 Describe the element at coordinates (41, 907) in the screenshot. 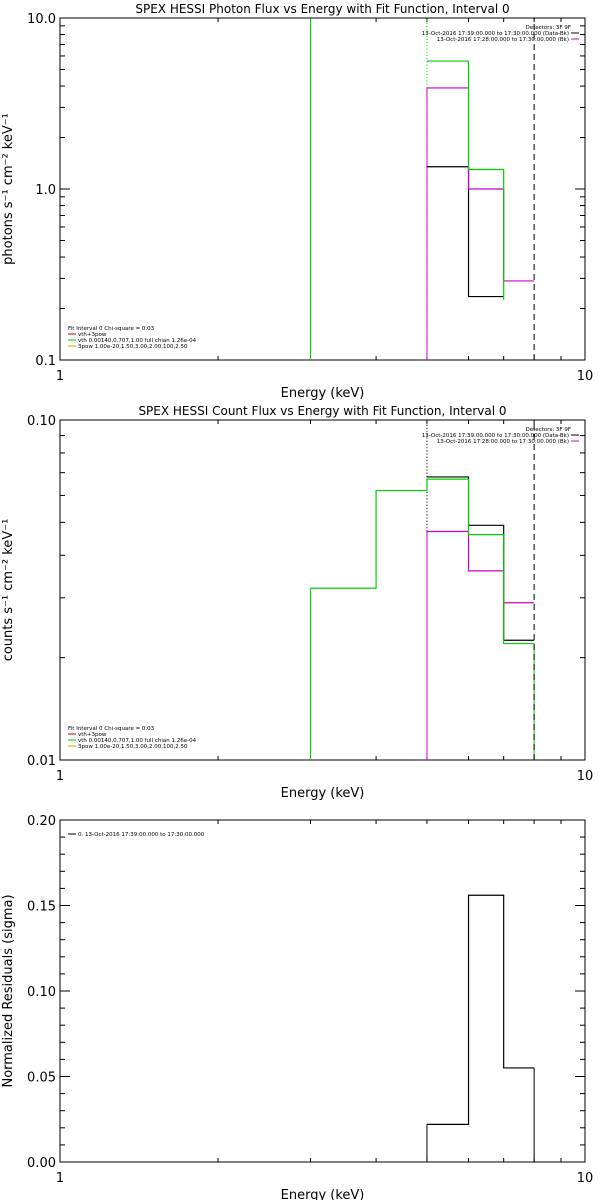

I see `y-tick-label: 0.15` at that location.